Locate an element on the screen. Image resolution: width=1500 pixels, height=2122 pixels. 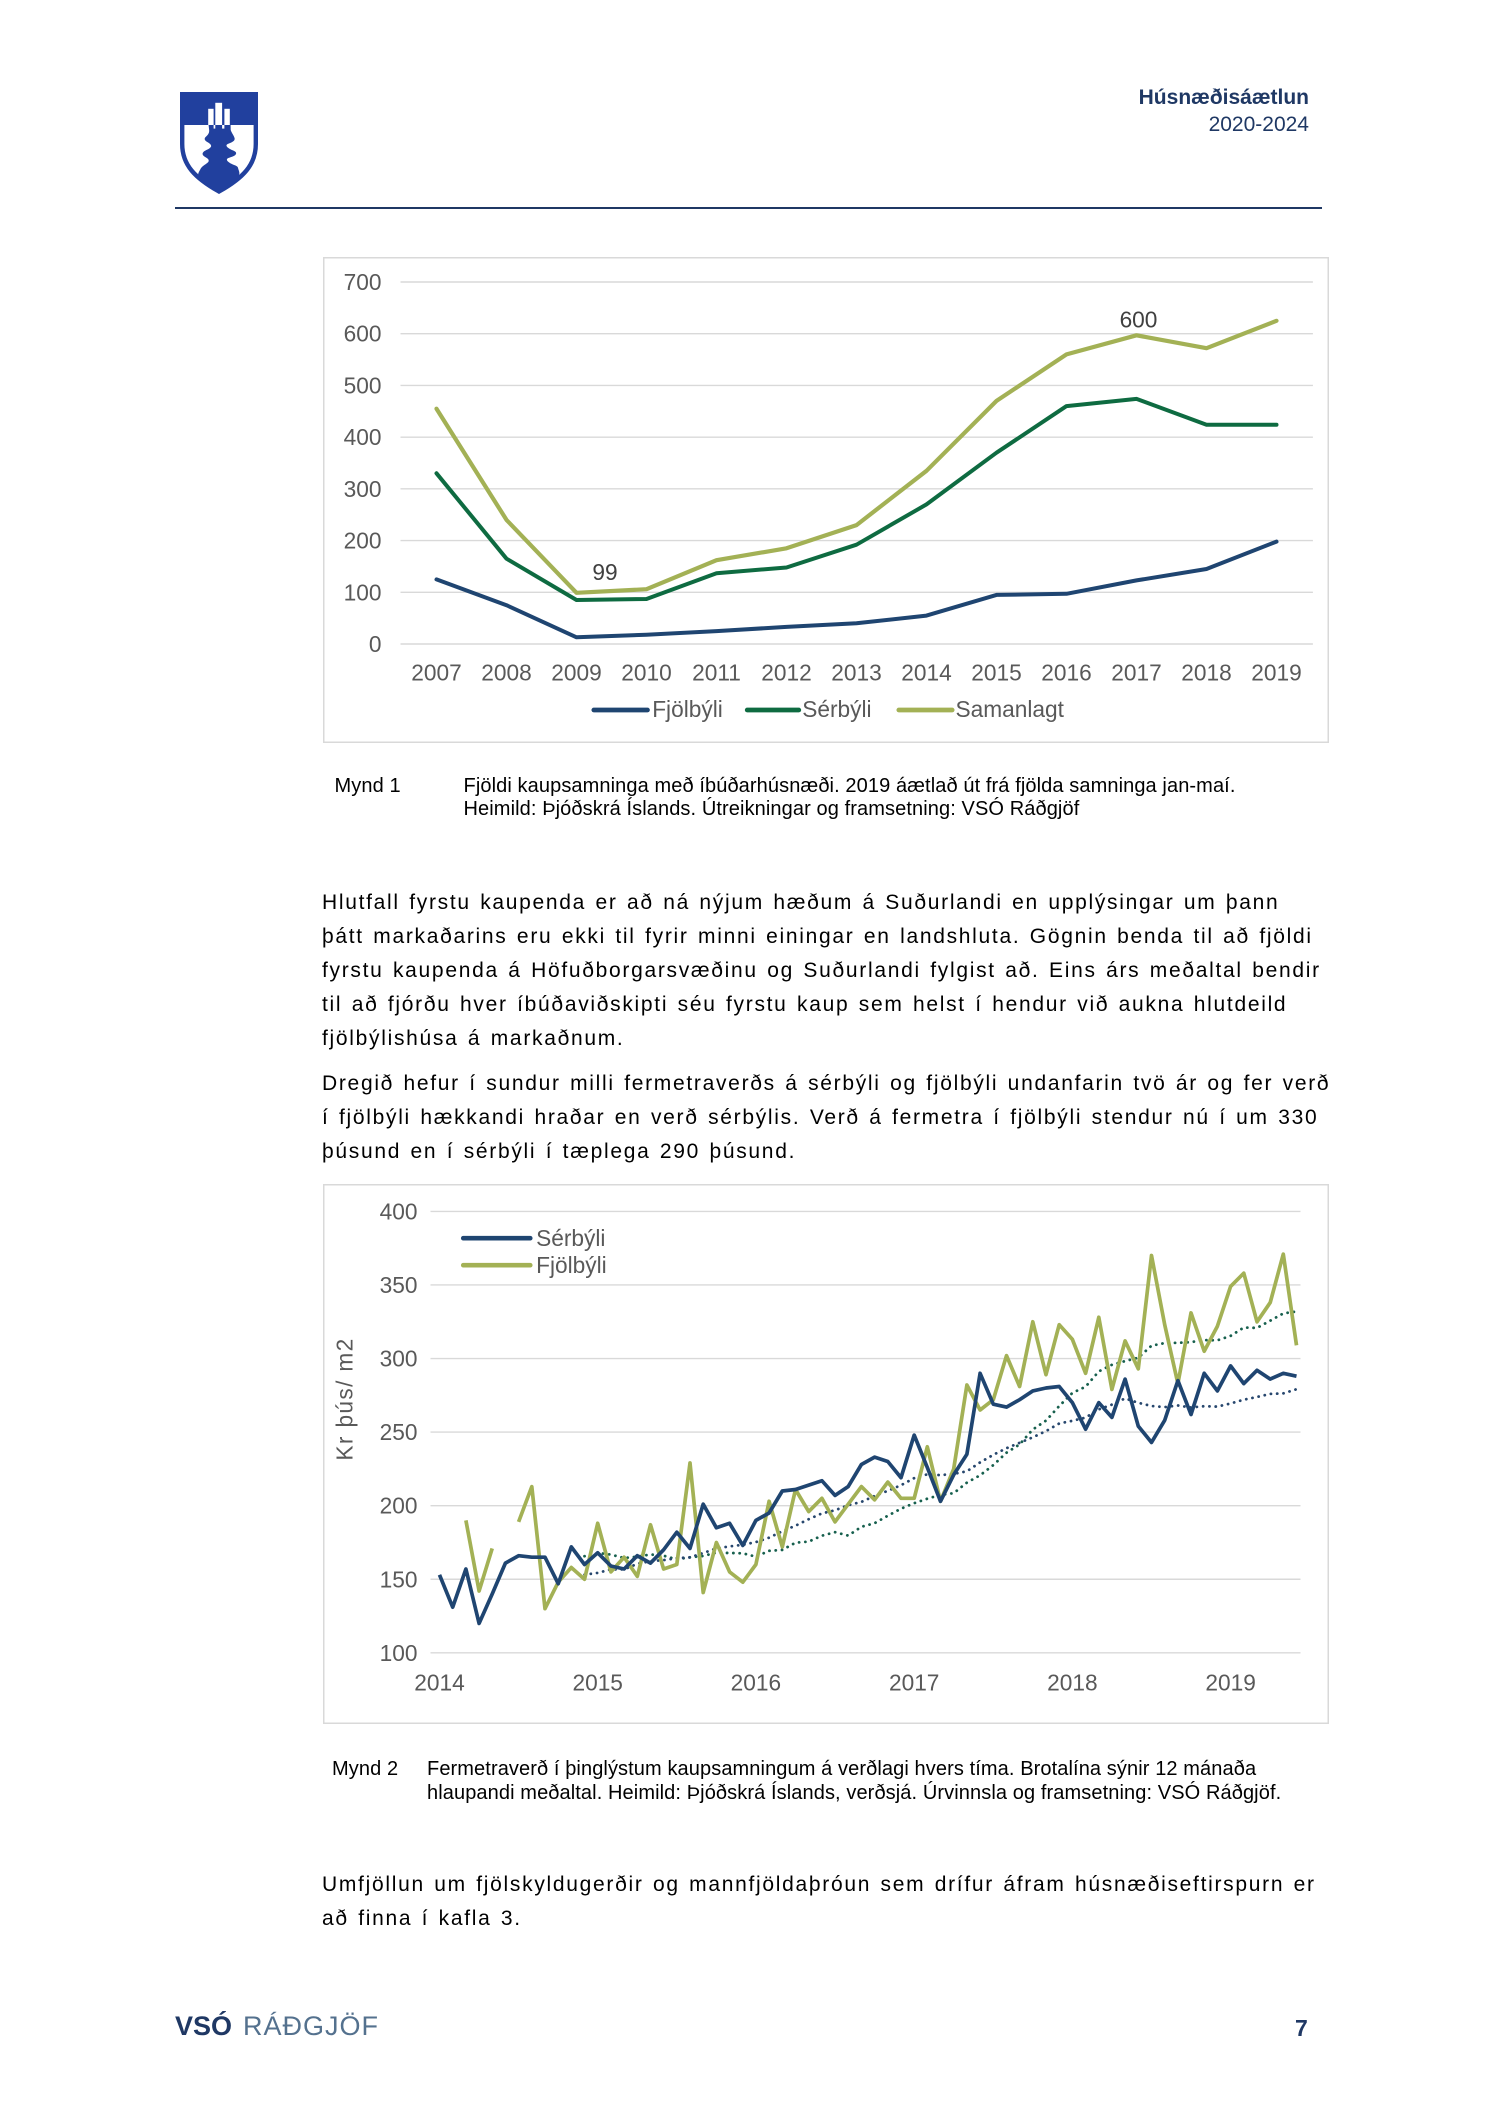
svg-text: 250 is located at coordinates (398, 1432).